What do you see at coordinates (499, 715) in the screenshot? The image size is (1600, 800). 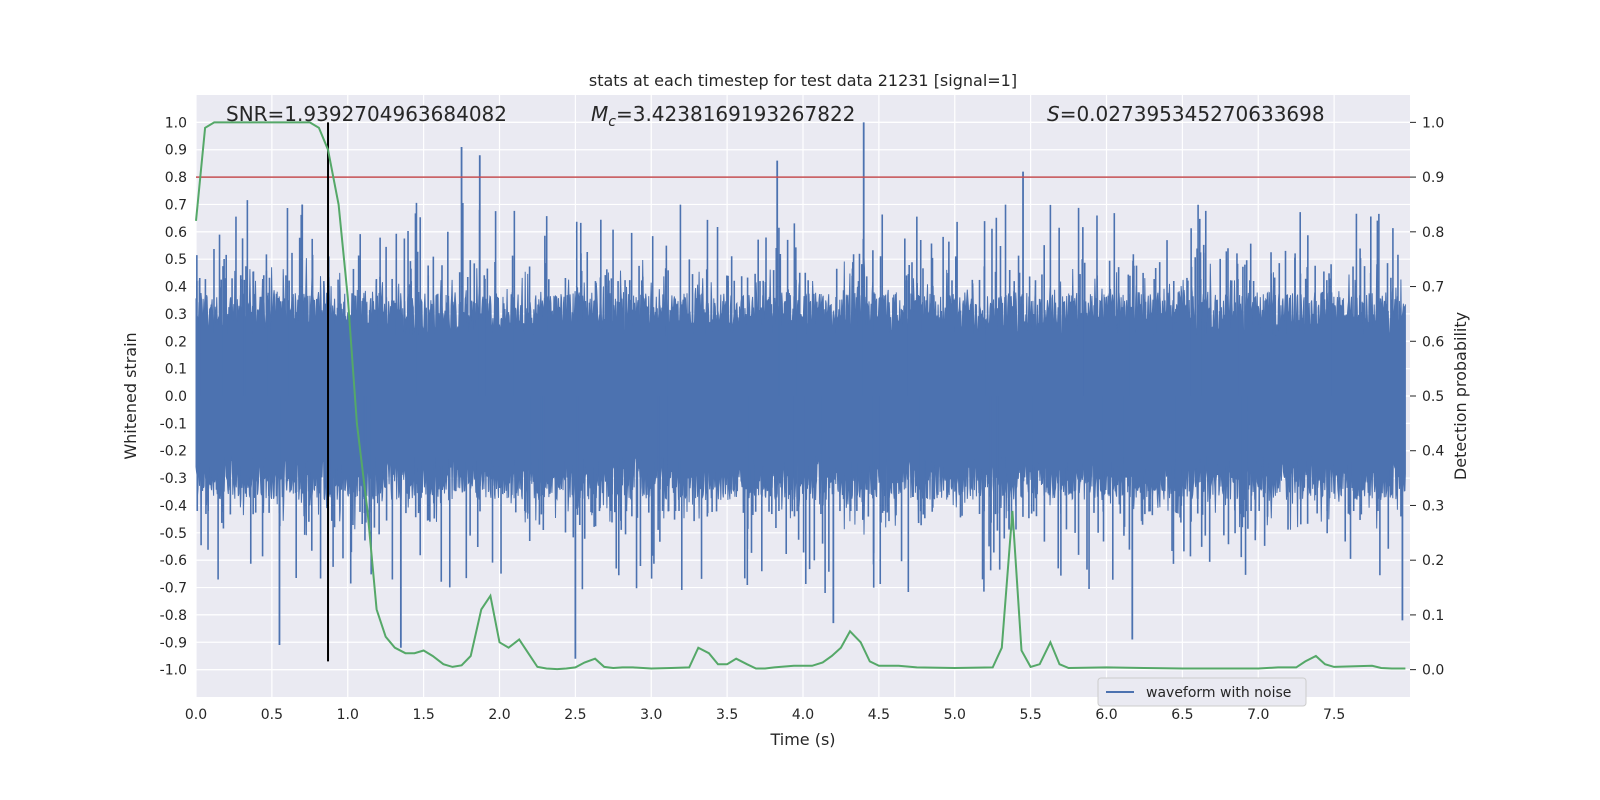 I see `x-tick-label: 2.0` at bounding box center [499, 715].